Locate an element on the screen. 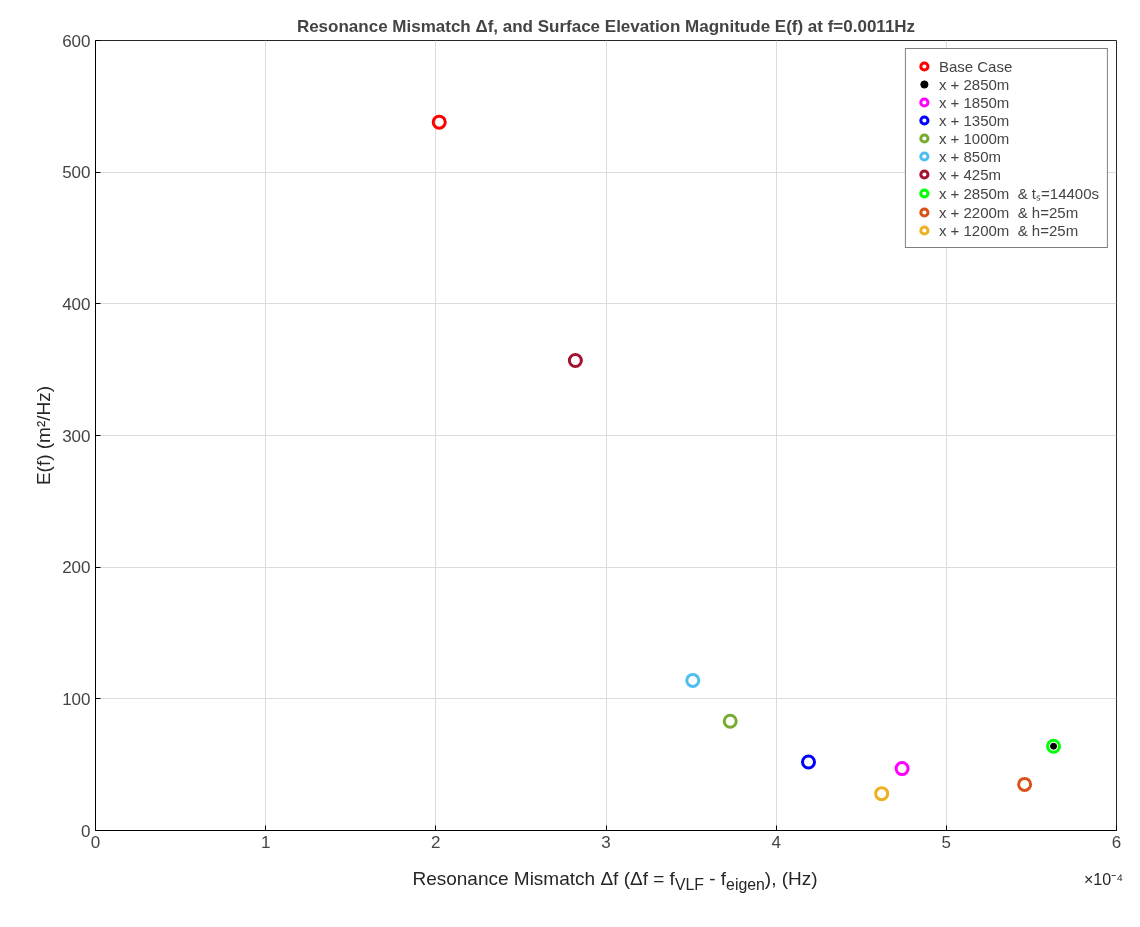  x-tick-label: 6 is located at coordinates (1116, 842).